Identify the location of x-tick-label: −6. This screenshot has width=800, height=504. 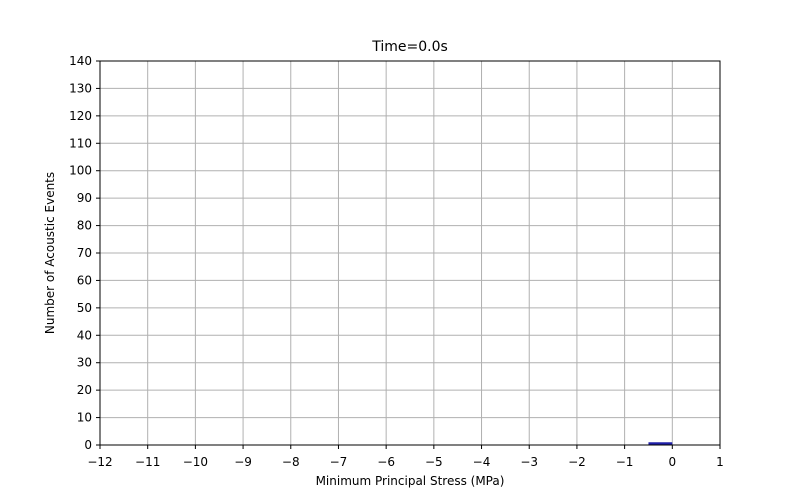
(386, 462).